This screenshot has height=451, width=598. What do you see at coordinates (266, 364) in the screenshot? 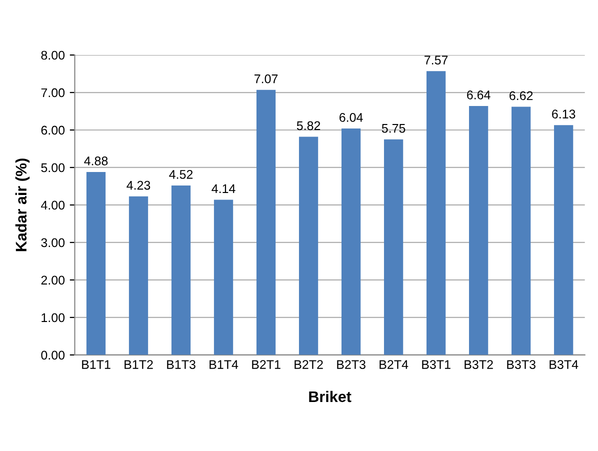
I see `x-tick-label: B2T1` at bounding box center [266, 364].